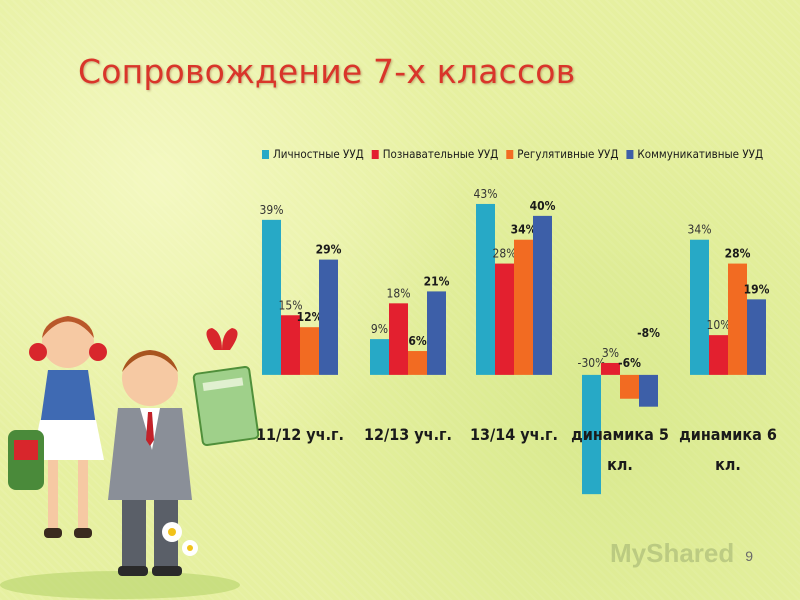 The width and height of the screenshot is (800, 600). Describe the element at coordinates (567, 154) in the screenshot. I see `legend-label: Регулятивные УУД` at that location.